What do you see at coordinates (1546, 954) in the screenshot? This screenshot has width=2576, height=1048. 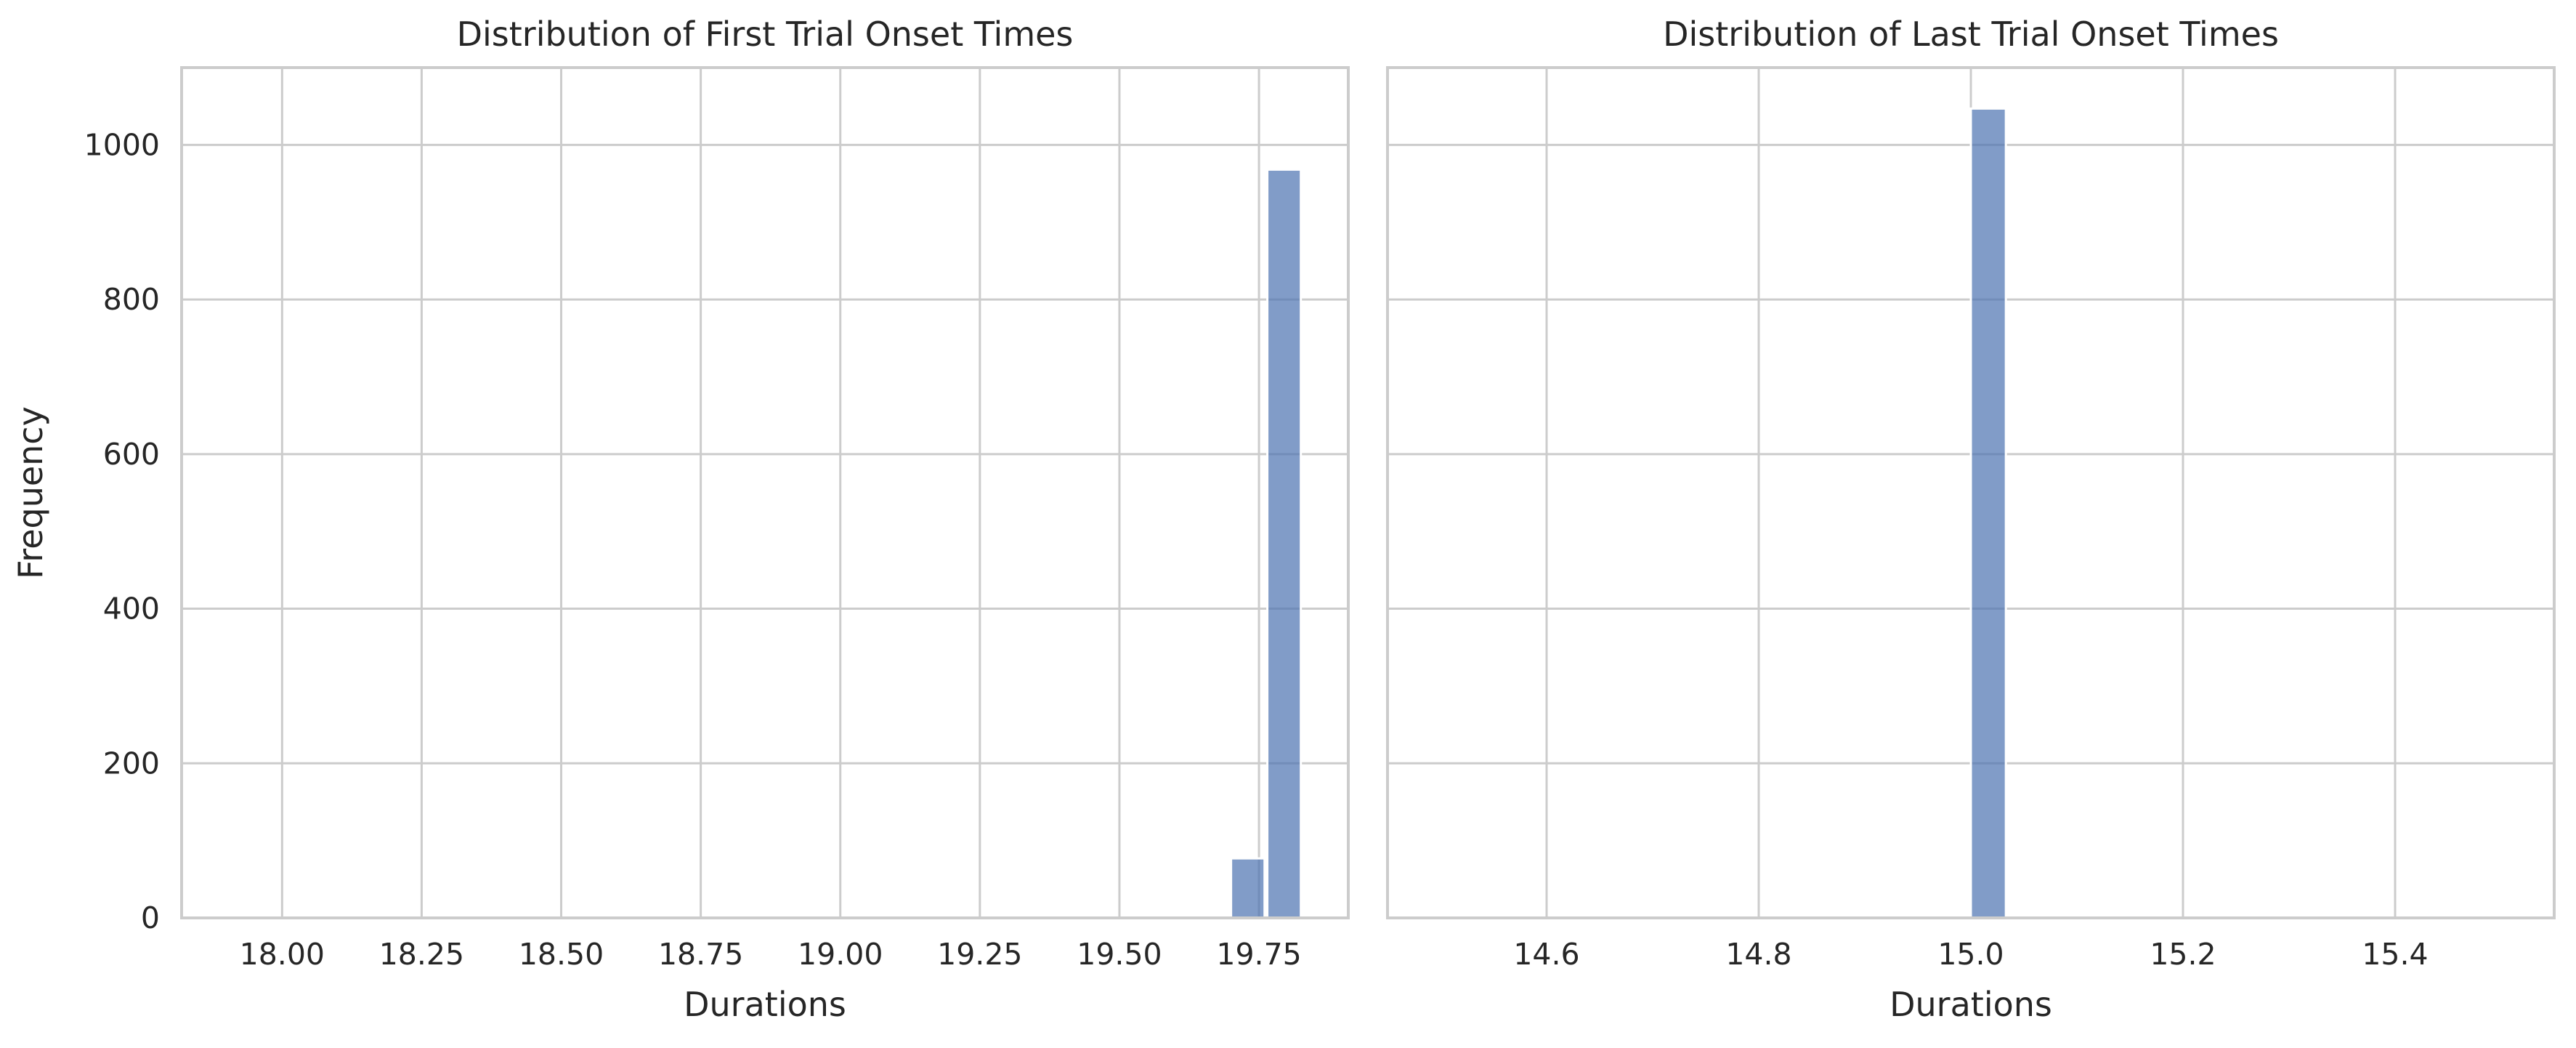 I see `x-tick-label: 14.6` at bounding box center [1546, 954].